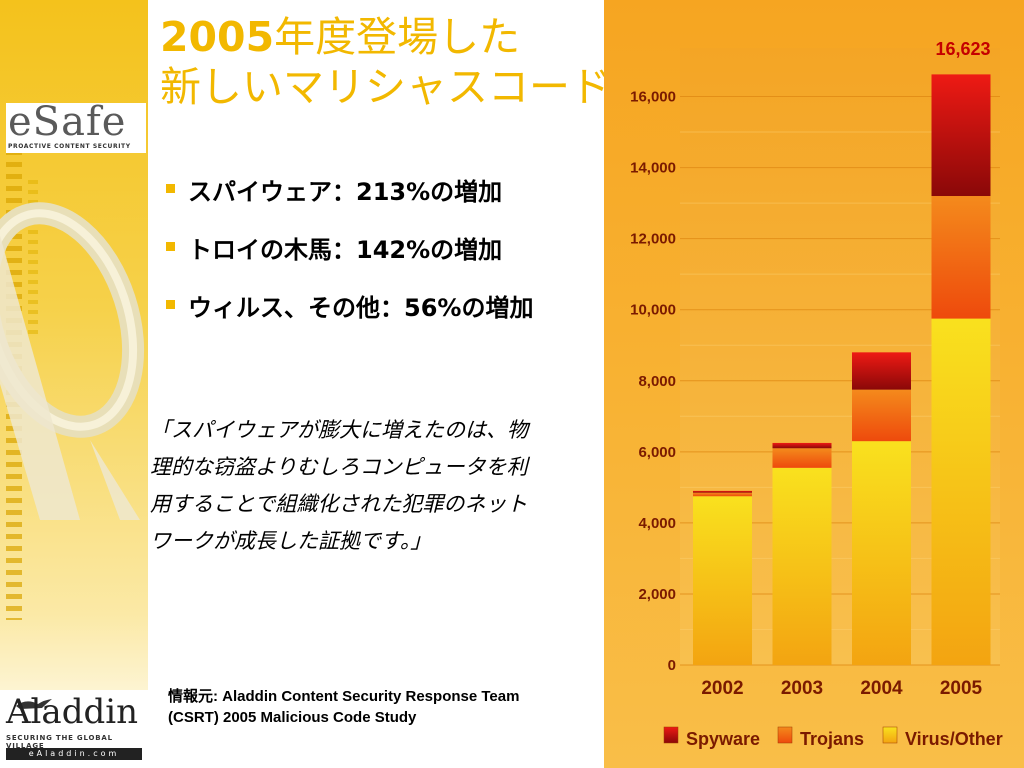 This screenshot has height=768, width=1024. Describe the element at coordinates (954, 739) in the screenshot. I see `legend-label: Virus/Other` at that location.